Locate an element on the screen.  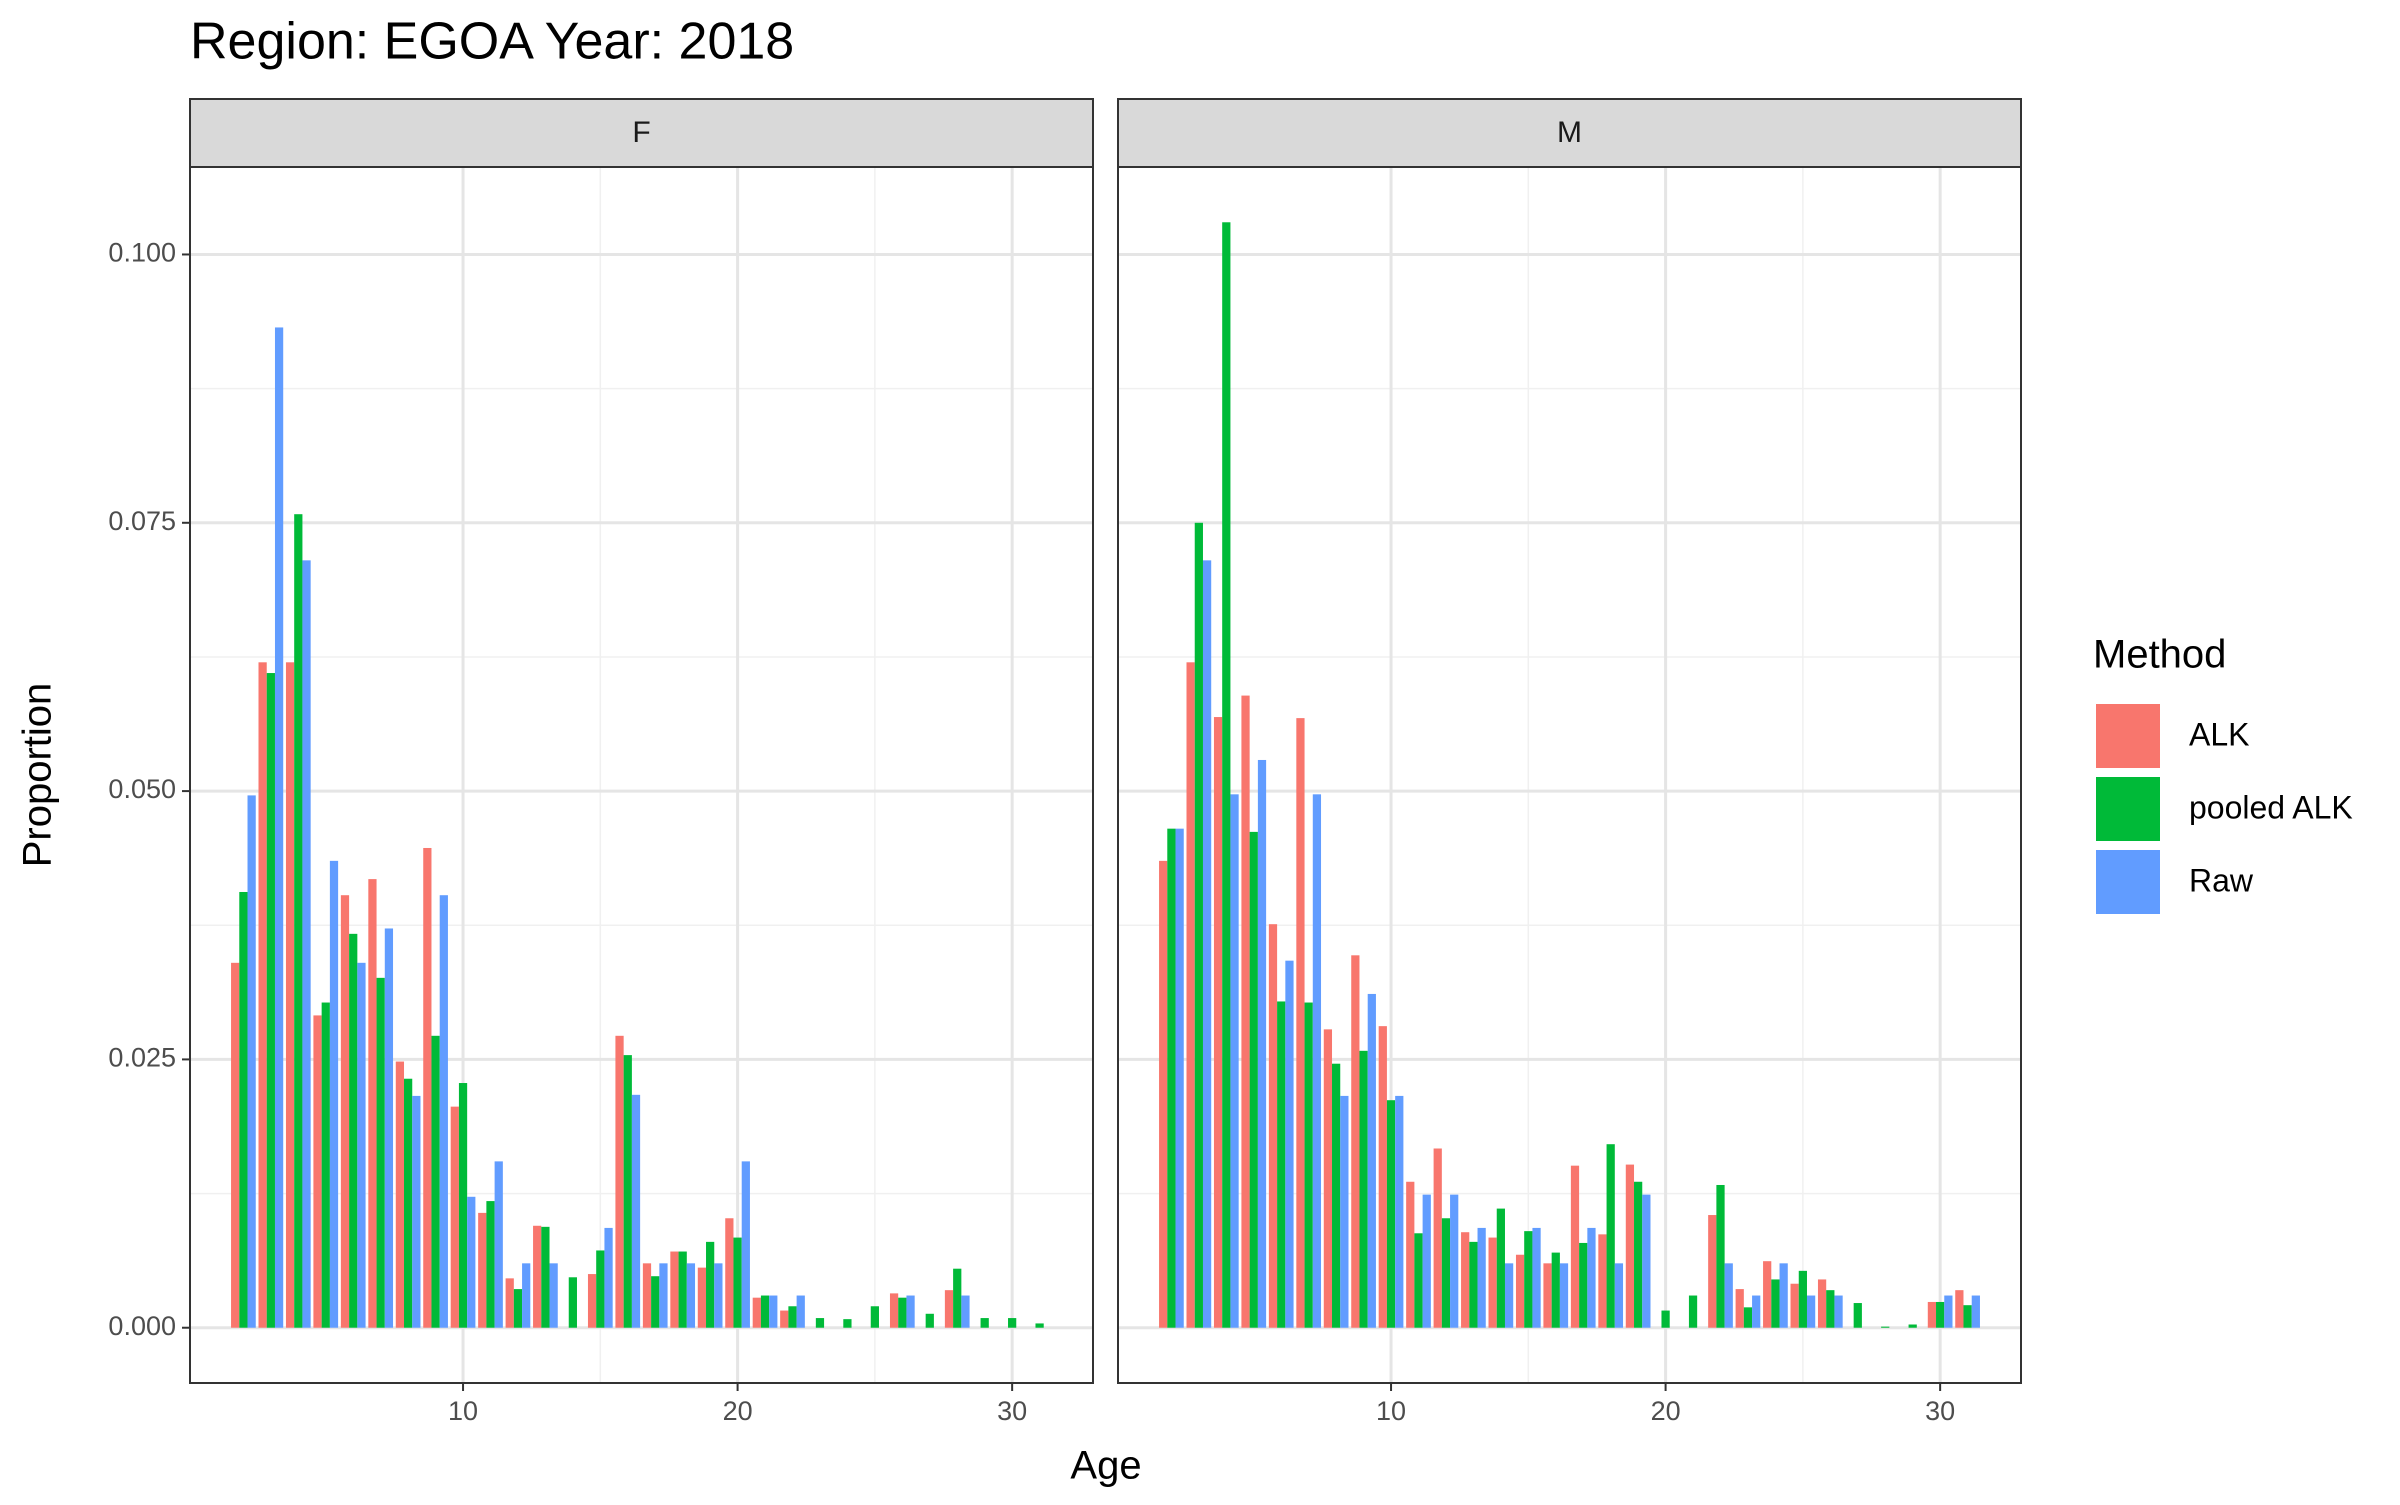
legend-label: Raw is located at coordinates (2221, 880).